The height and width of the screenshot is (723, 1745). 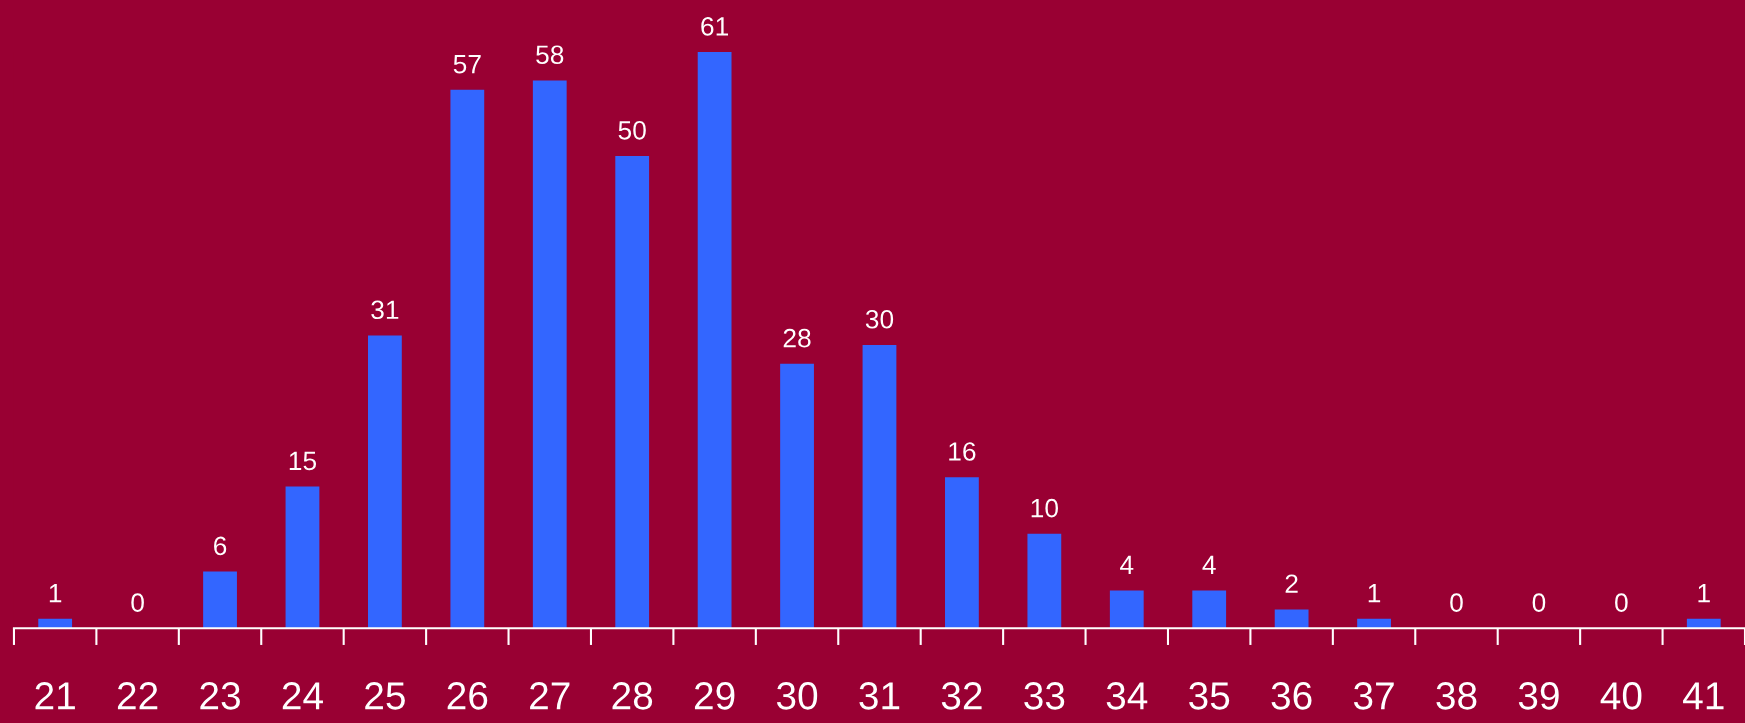 I want to click on x-tick-label: 34, so click(x=1127, y=696).